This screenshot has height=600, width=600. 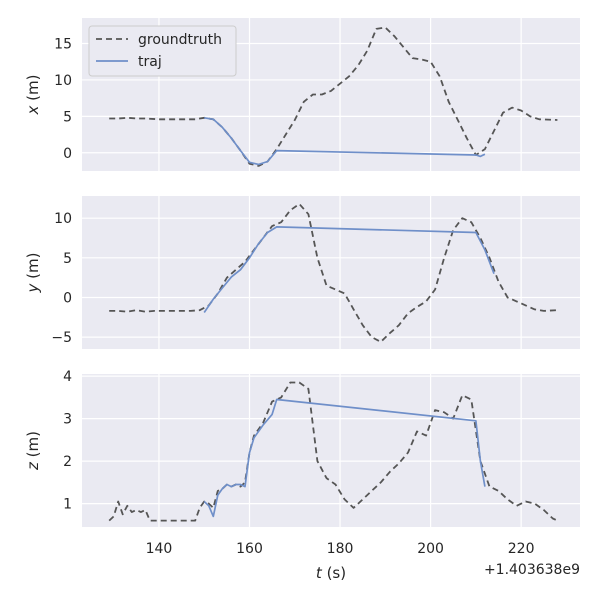 What do you see at coordinates (340, 549) in the screenshot?
I see `x-tick-label: 180` at bounding box center [340, 549].